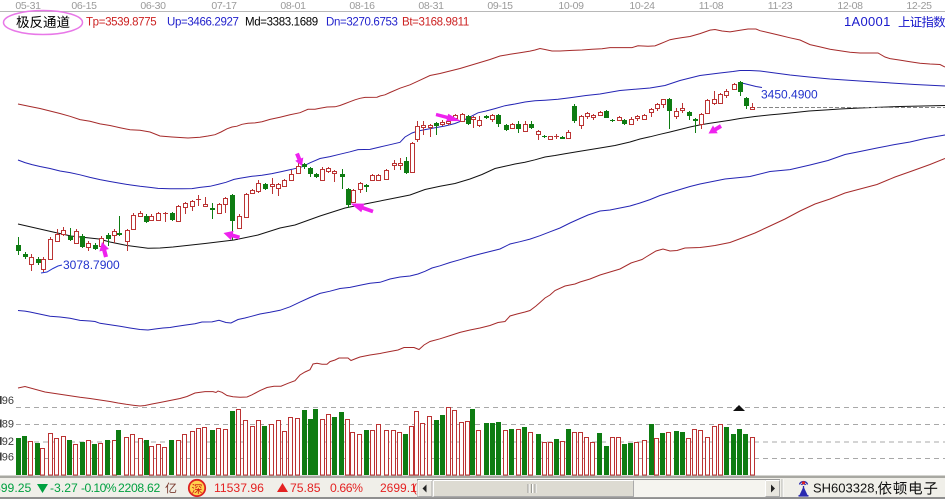  I want to click on svg-text: 92, so click(8, 442).